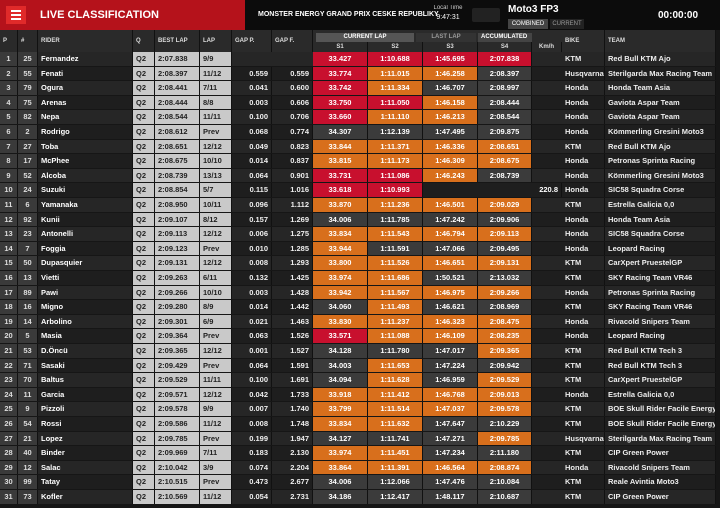  What do you see at coordinates (28, 234) in the screenshot?
I see `num-cell: 23` at bounding box center [28, 234].